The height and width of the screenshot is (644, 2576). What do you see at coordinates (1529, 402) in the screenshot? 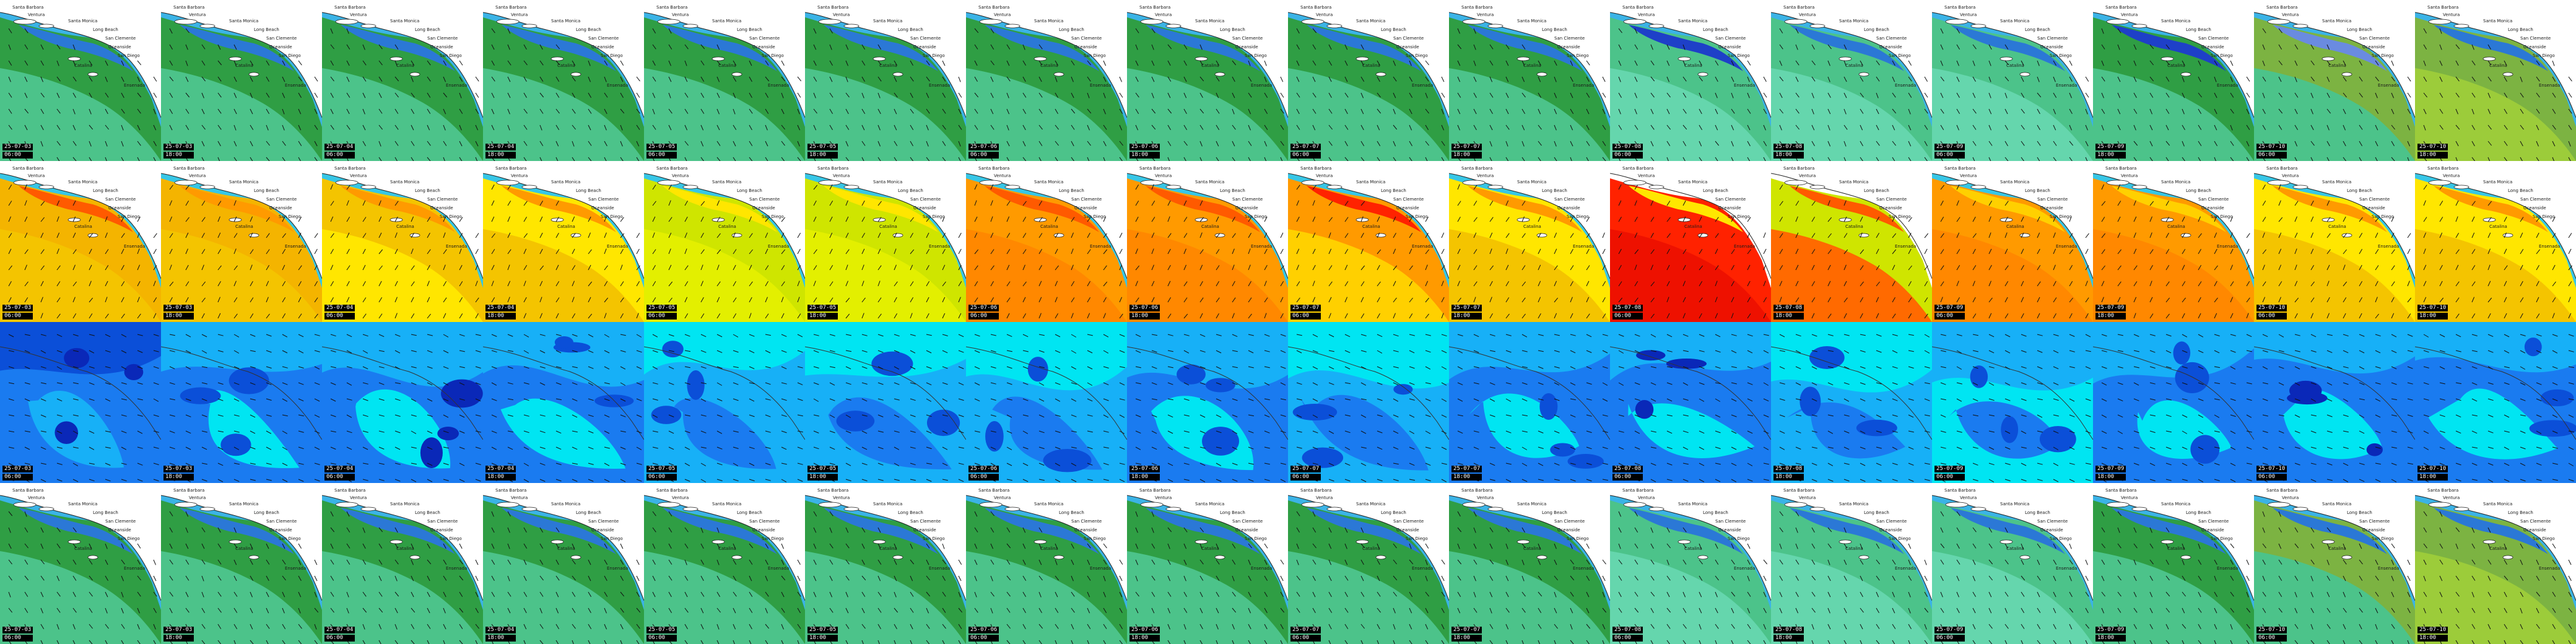
I see `map-tile: 25-07-07 18:00` at bounding box center [1529, 402].